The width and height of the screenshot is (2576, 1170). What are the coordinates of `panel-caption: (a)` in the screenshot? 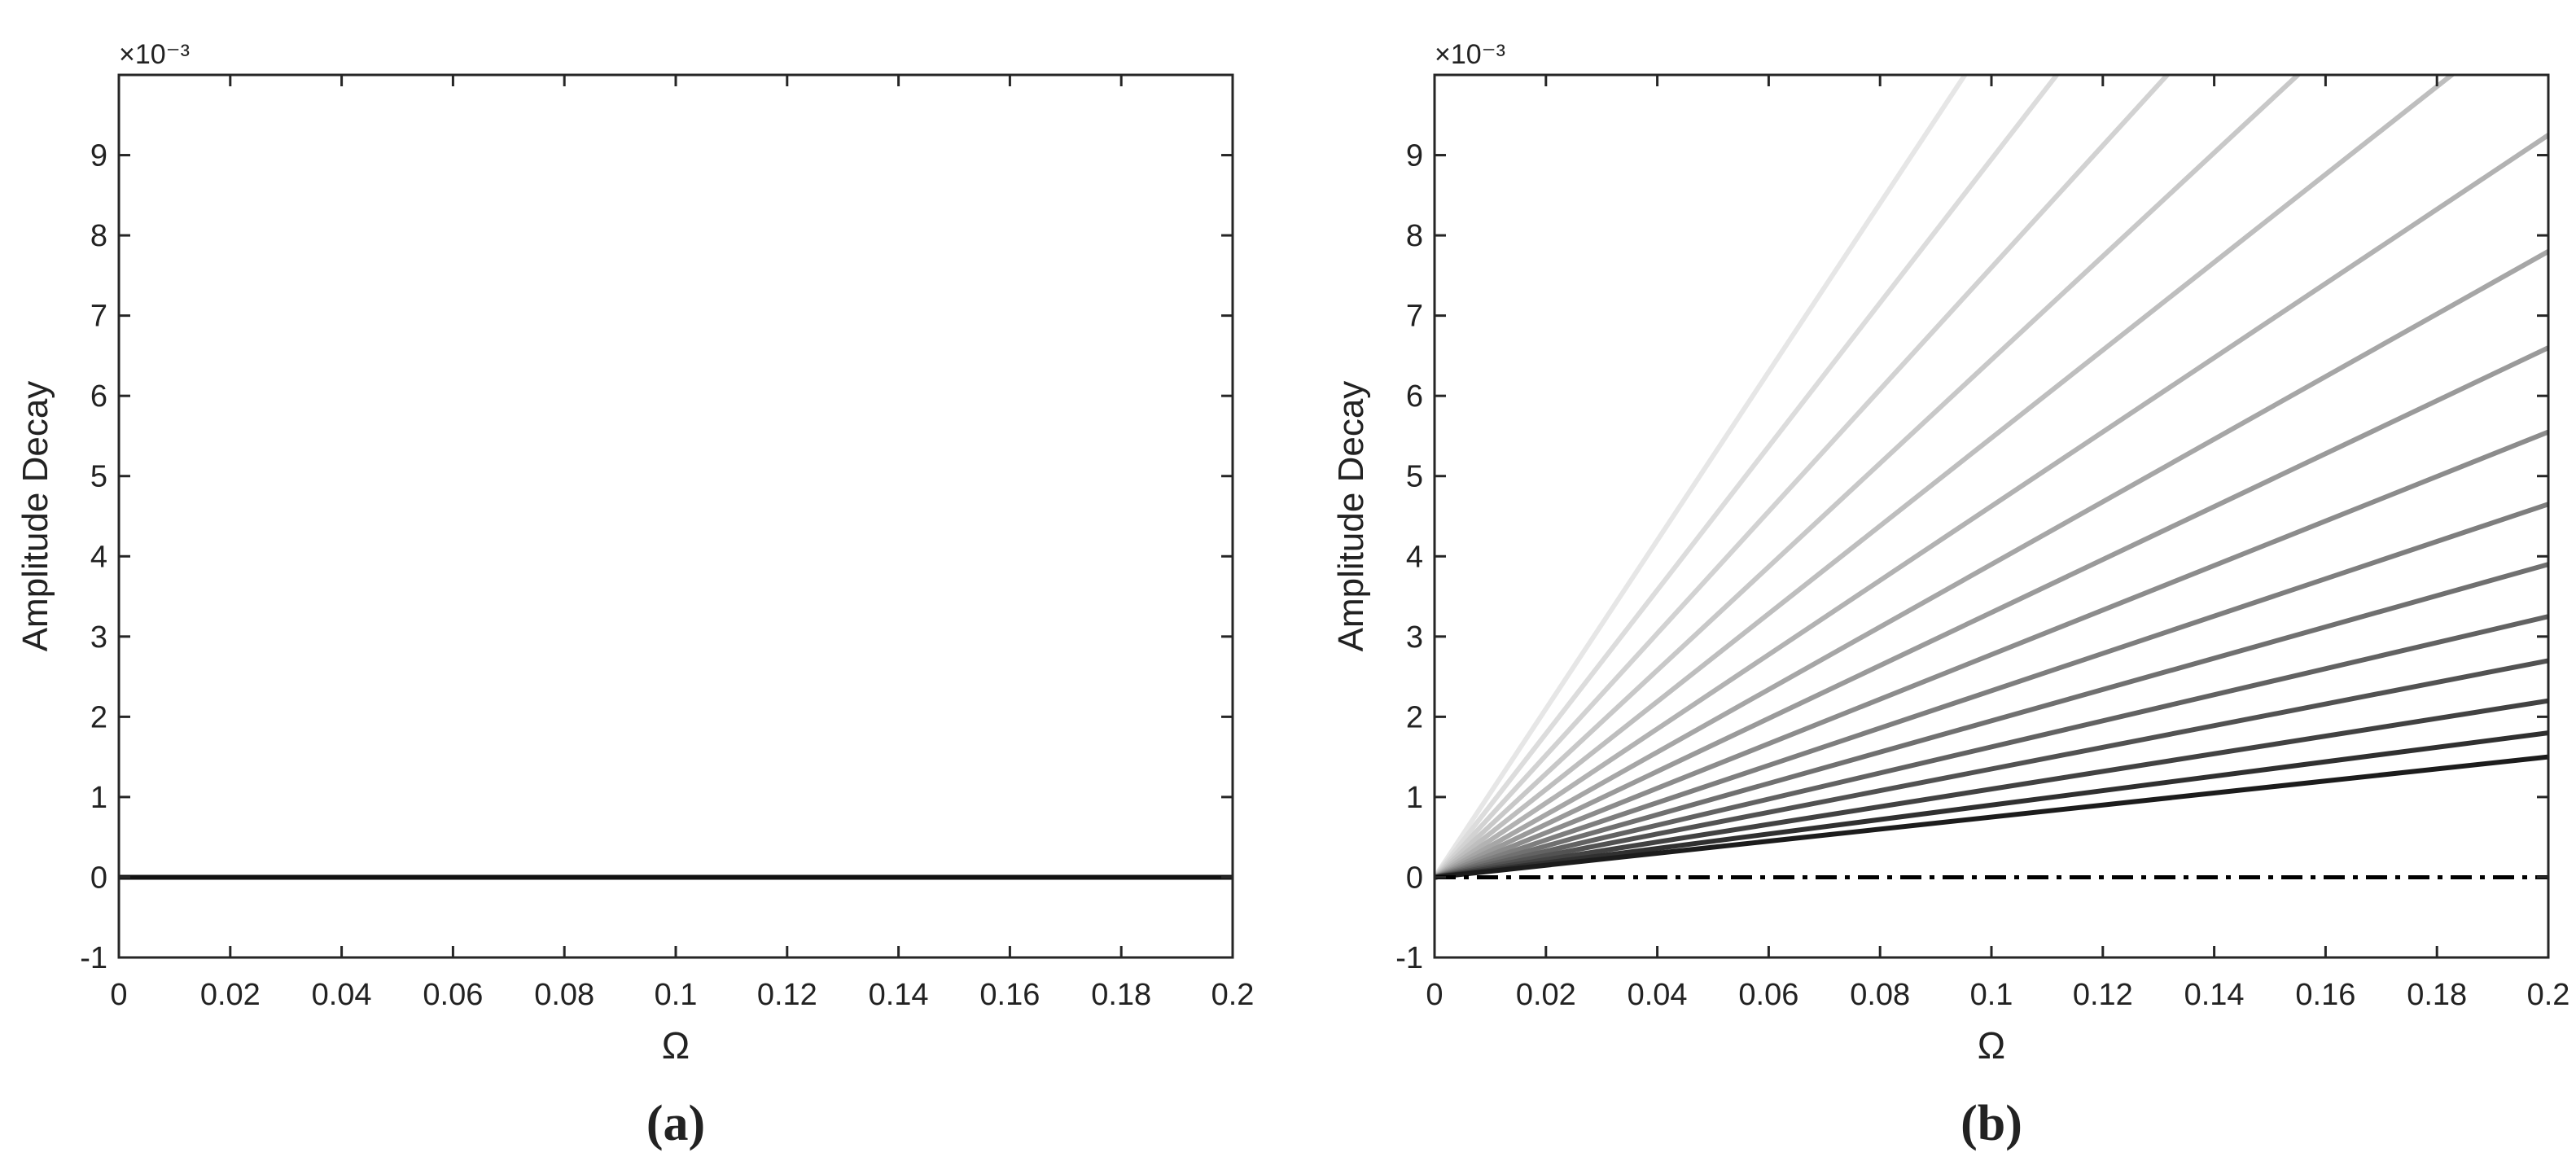 It's located at (675, 1123).